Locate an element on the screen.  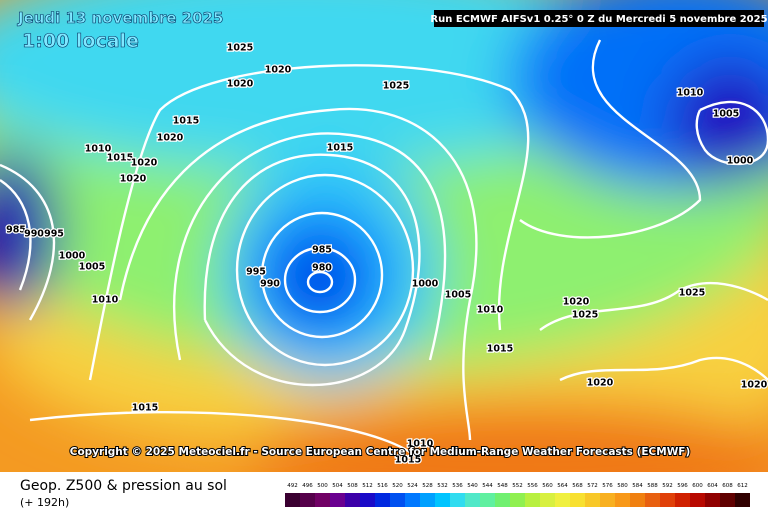
local-time: 1:00 locale is located at coordinates (80, 41).